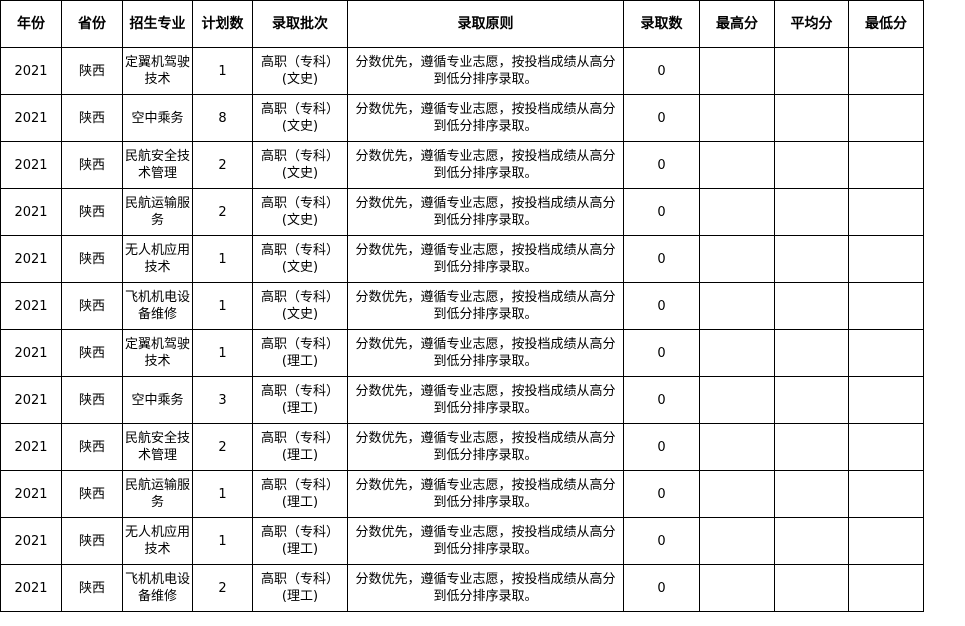 The width and height of the screenshot is (965, 626). What do you see at coordinates (222, 400) in the screenshot?
I see `cell-plan-count: 3` at bounding box center [222, 400].